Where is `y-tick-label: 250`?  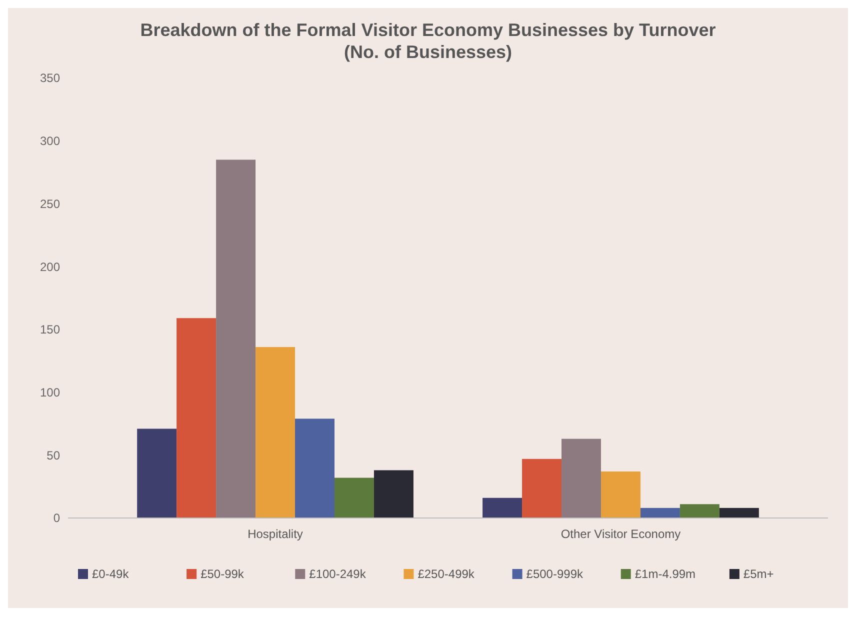
y-tick-label: 250 is located at coordinates (50, 203).